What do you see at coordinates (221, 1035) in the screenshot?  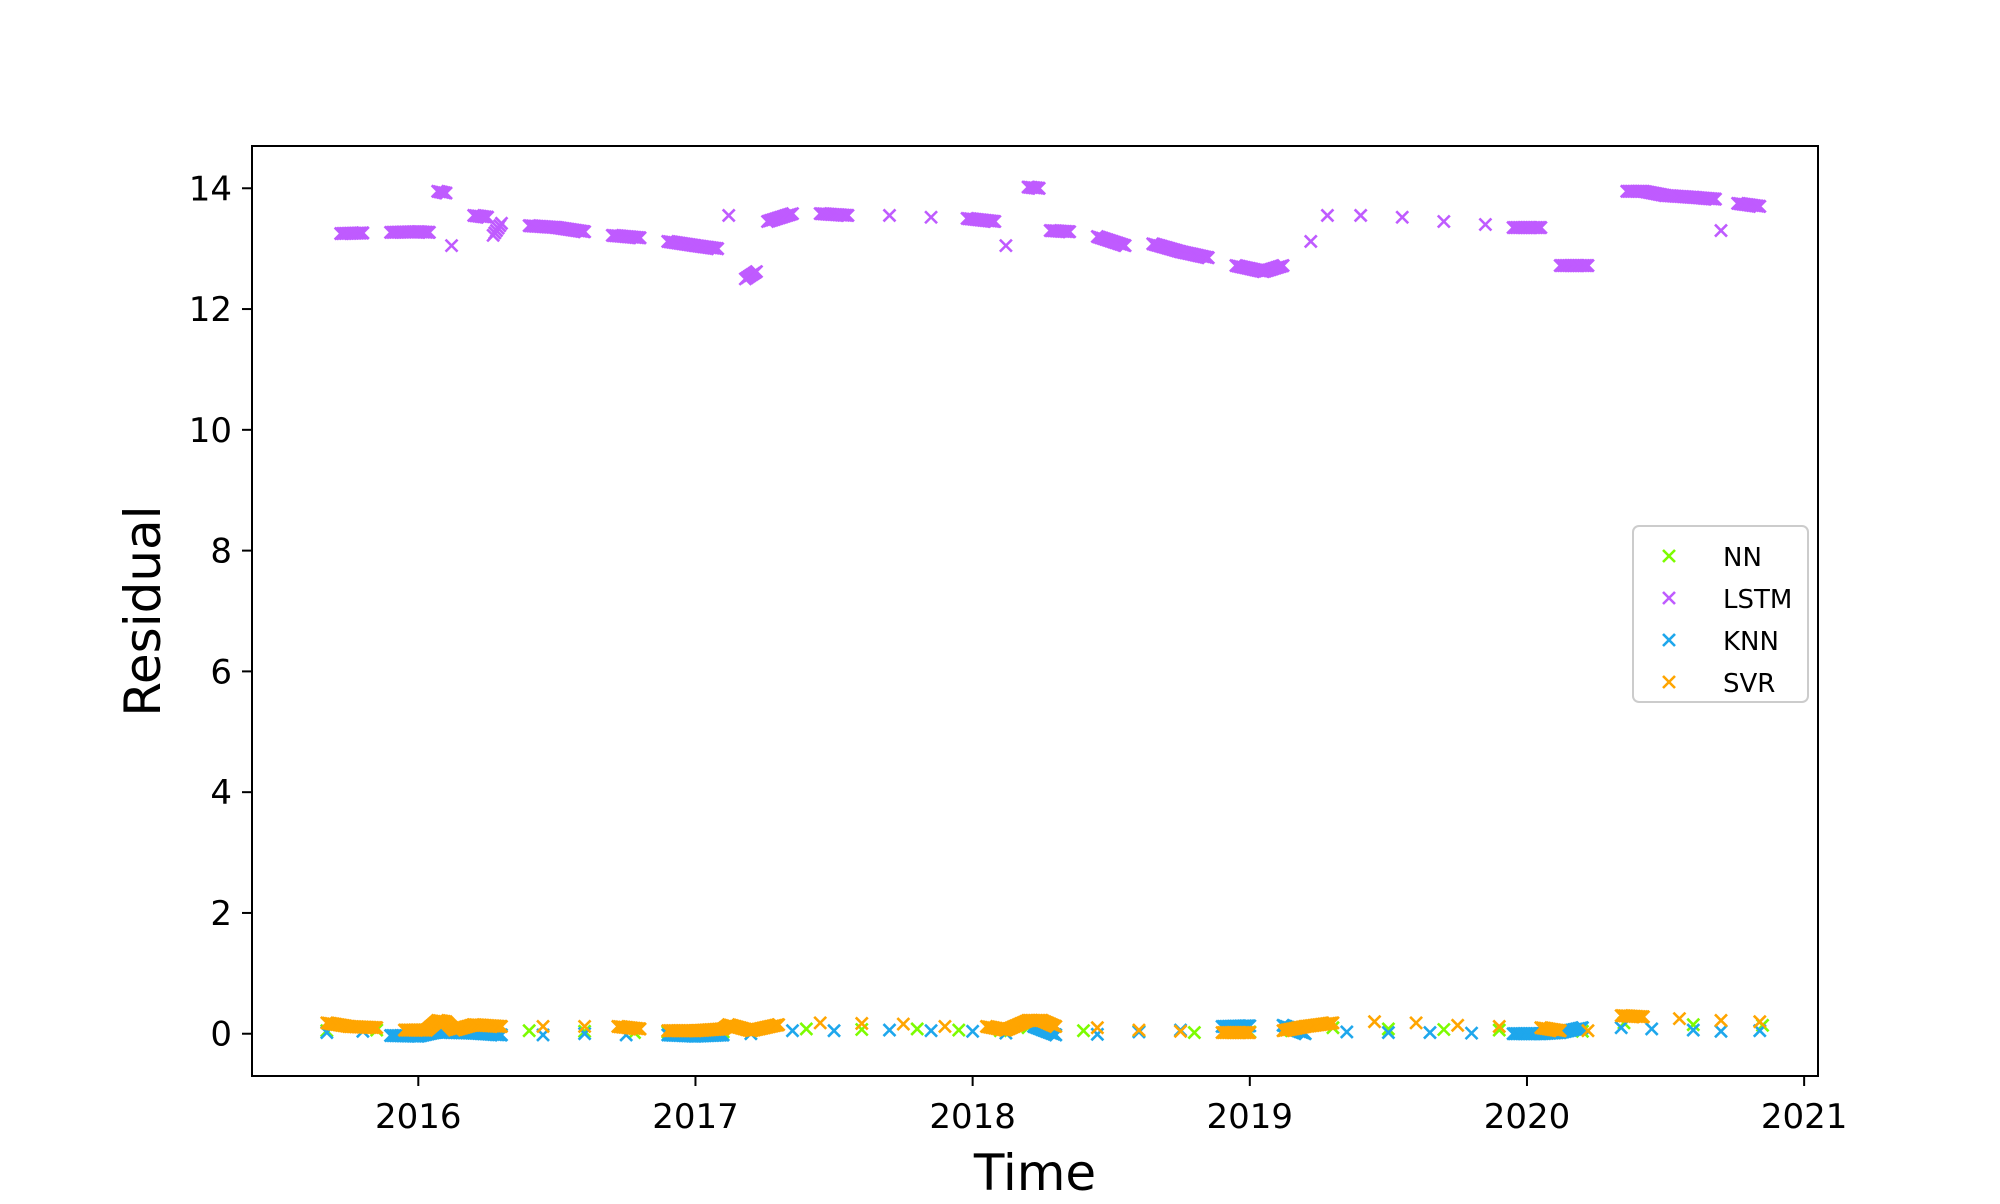 I see `y-tick-label: 0` at bounding box center [221, 1035].